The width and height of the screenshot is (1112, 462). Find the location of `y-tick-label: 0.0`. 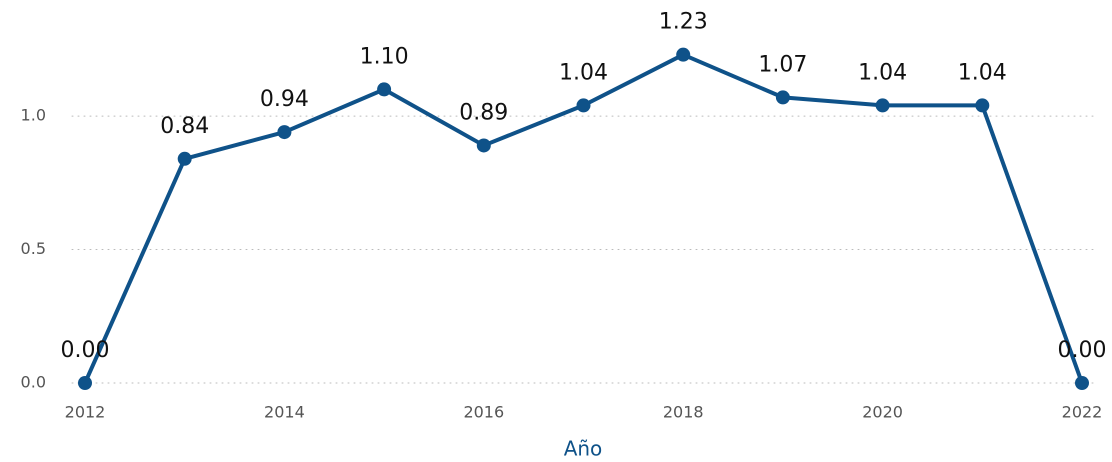

y-tick-label: 0.0 is located at coordinates (33, 382).